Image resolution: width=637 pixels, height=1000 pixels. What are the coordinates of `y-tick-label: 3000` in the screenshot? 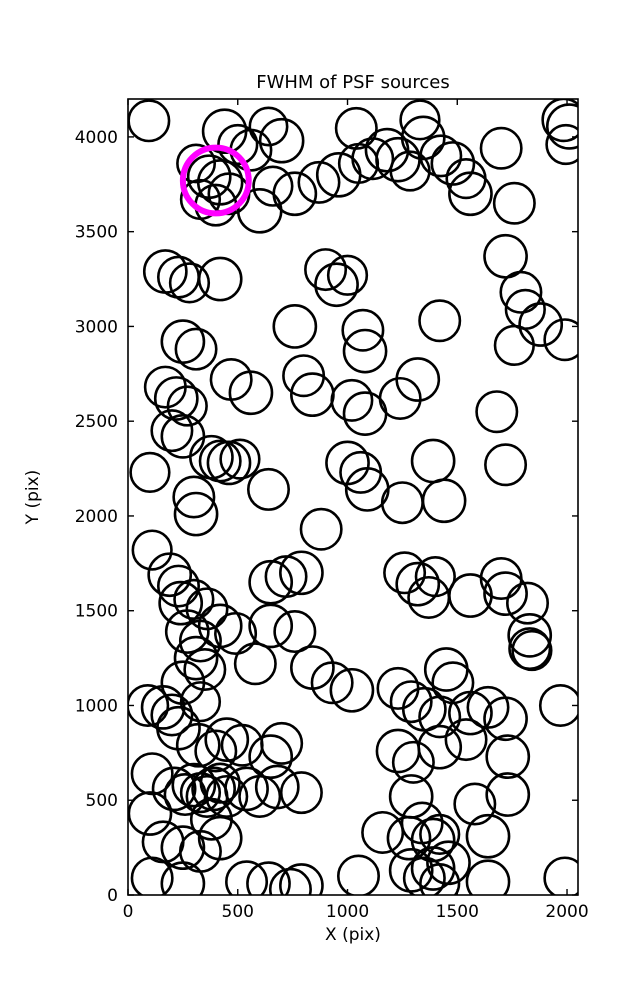 It's located at (96, 327).